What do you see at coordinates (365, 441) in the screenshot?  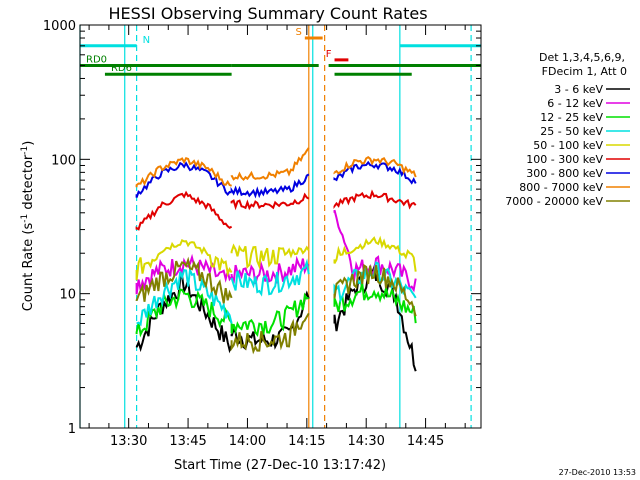 I see `x-tick-label-4: 14:30` at bounding box center [365, 441].